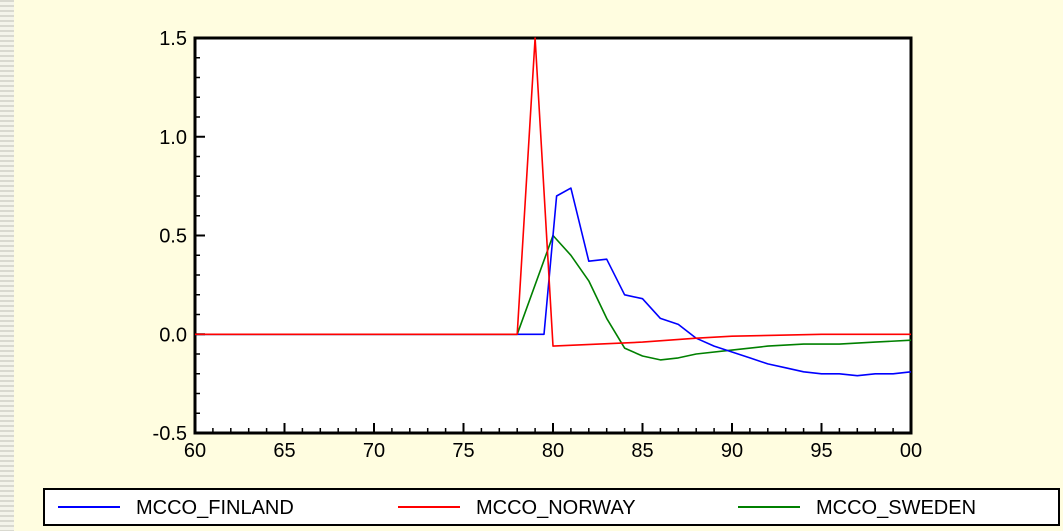 The image size is (1063, 531). Describe the element at coordinates (463, 451) in the screenshot. I see `x-tick-label: 75` at that location.